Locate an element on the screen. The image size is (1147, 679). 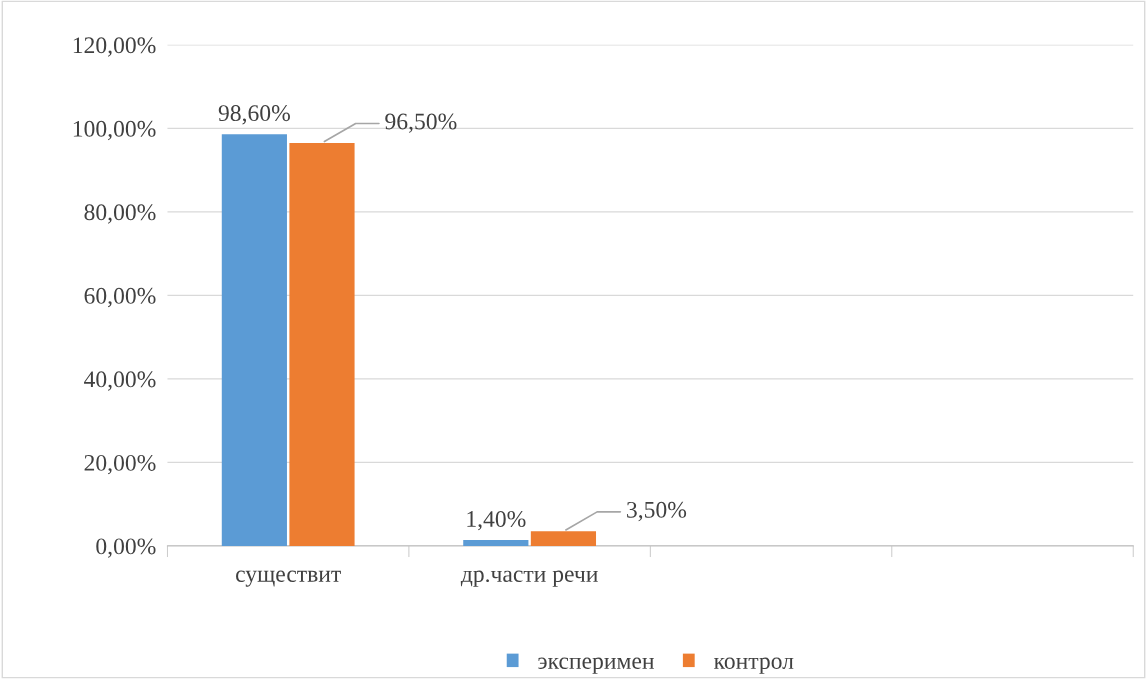
x-tick-label: существит is located at coordinates (288, 578).